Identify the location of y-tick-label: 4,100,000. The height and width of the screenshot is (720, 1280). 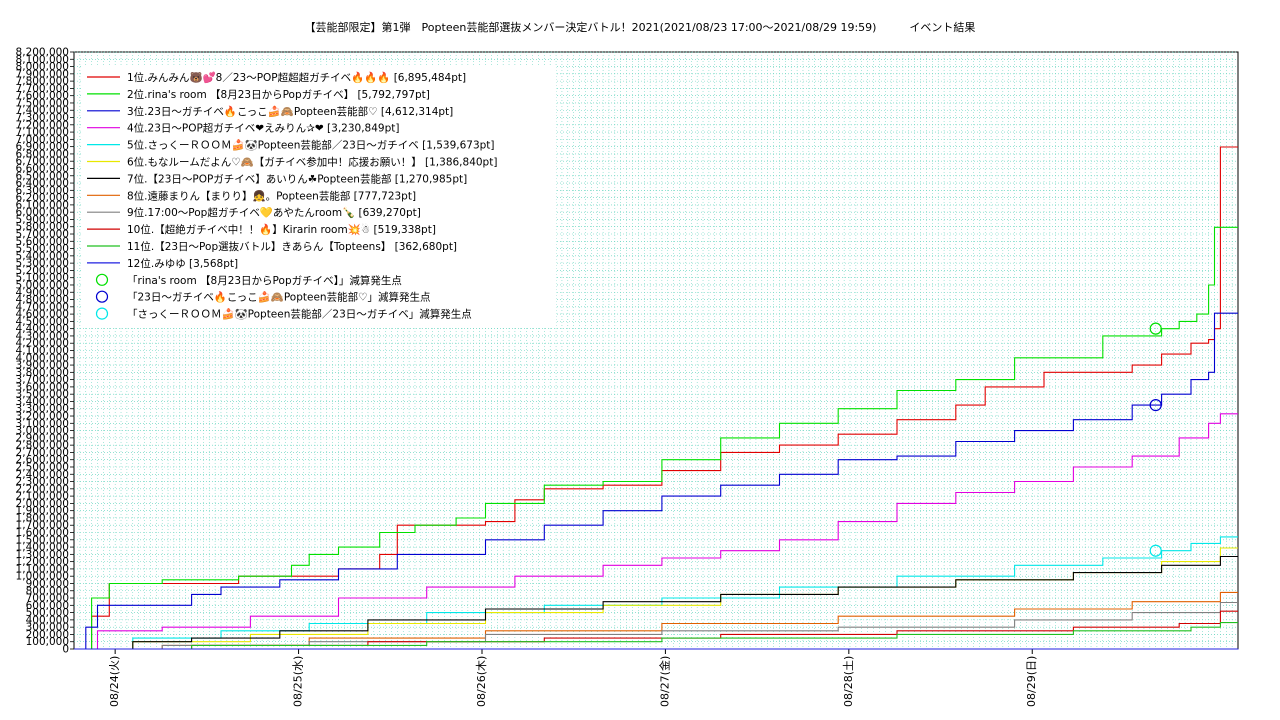
(42, 351).